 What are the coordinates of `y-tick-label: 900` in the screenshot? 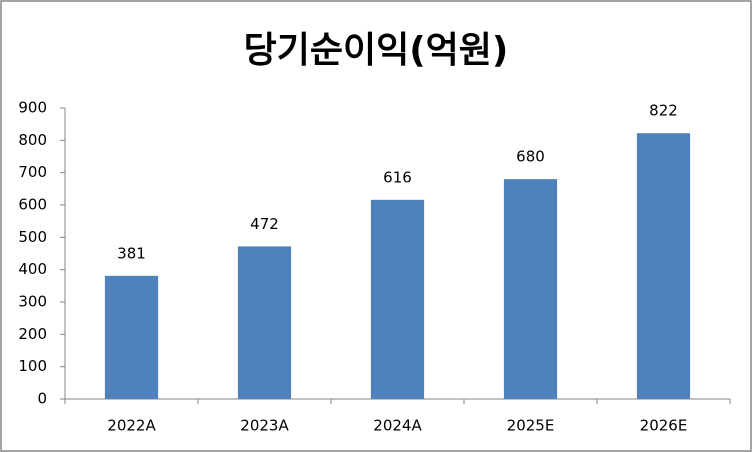 It's located at (32, 108).